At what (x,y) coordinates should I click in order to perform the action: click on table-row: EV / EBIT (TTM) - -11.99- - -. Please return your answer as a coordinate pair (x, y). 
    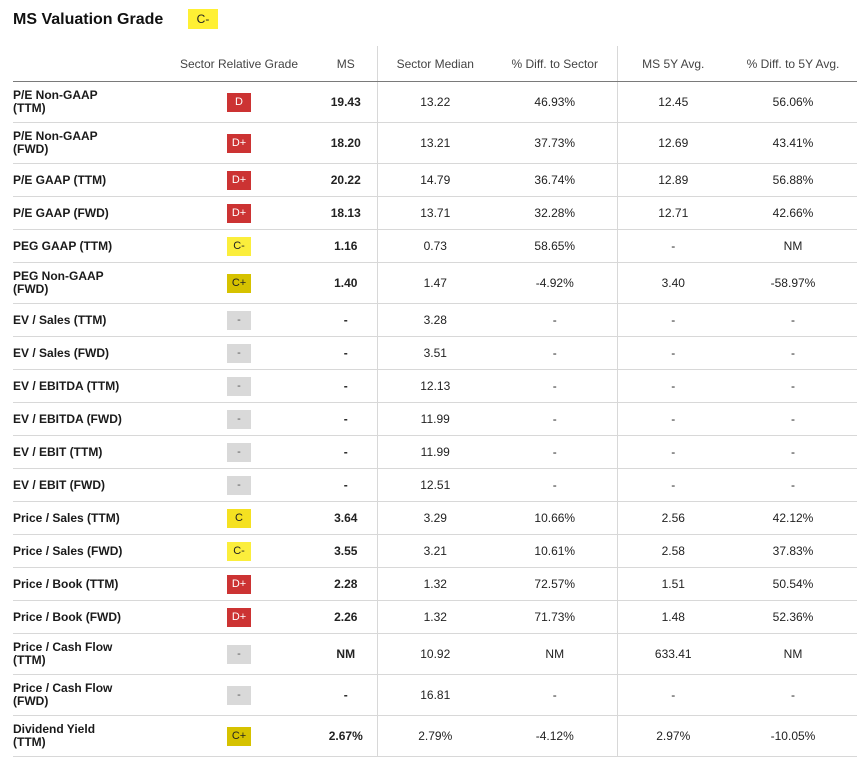
    Looking at the image, I should click on (435, 452).